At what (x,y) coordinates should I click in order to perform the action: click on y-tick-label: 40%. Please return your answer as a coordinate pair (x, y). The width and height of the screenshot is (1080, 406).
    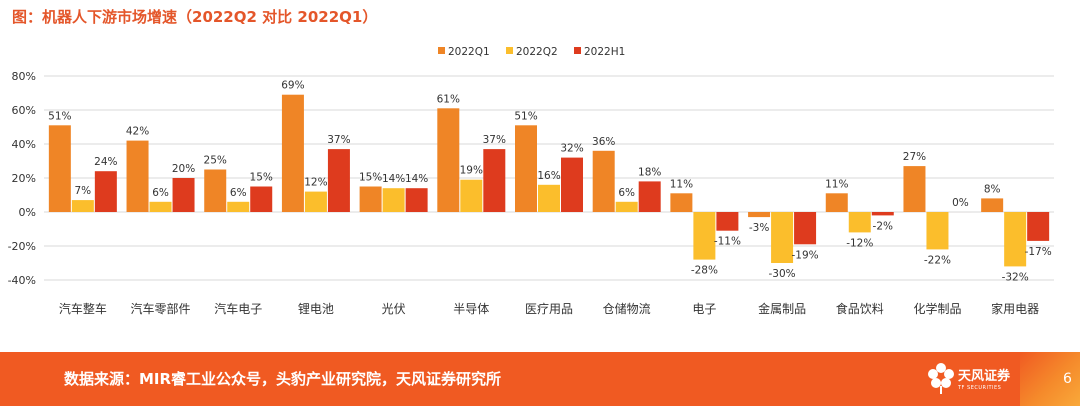
    Looking at the image, I should click on (24, 144).